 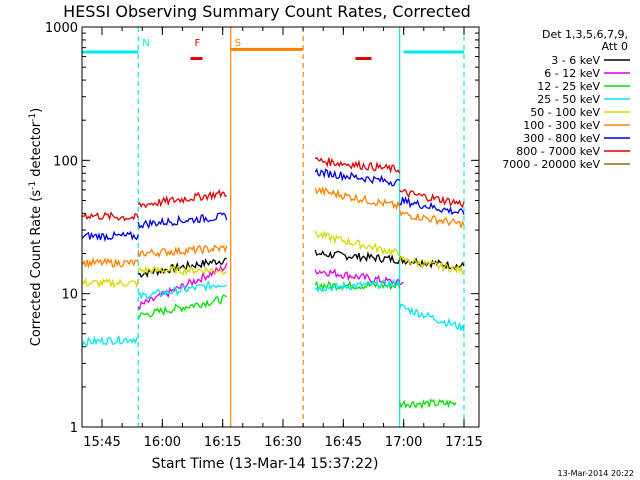 What do you see at coordinates (551, 164) in the screenshot?
I see `legend-label: 7000 - 20000 keV` at bounding box center [551, 164].